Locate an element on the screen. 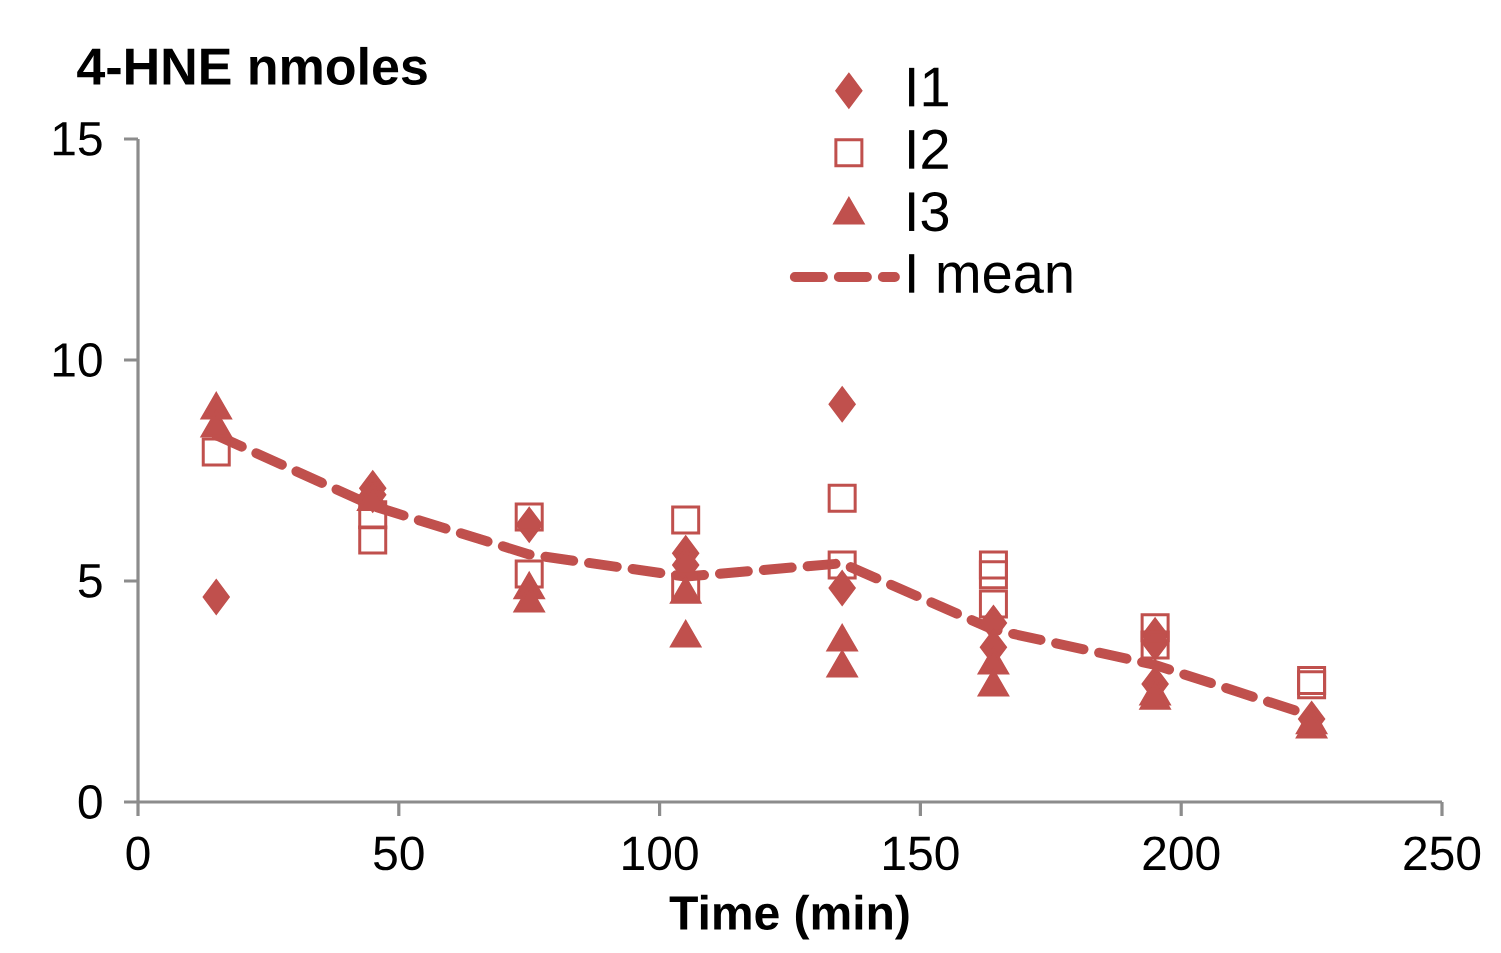  y-tick-label: 5 is located at coordinates (90, 581).